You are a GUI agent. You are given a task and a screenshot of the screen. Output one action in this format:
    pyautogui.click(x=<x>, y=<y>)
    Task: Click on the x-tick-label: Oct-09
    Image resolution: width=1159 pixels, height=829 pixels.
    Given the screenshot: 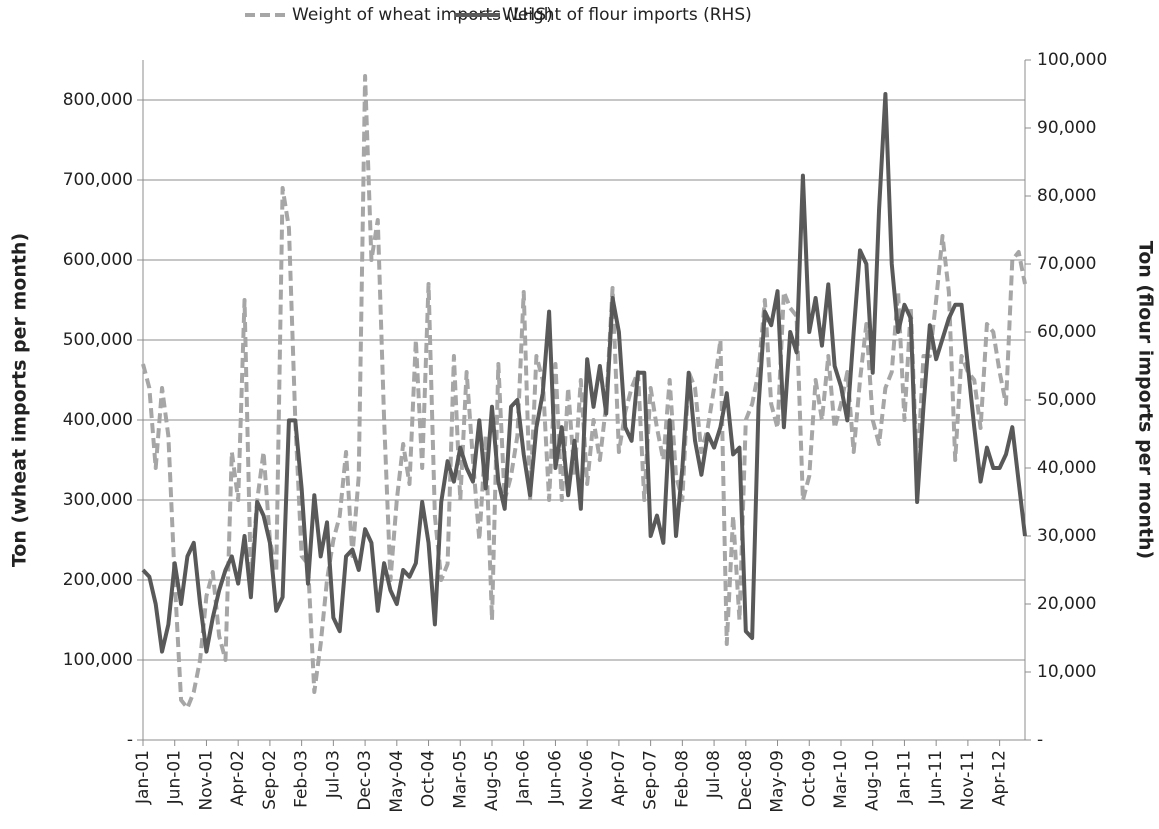 What is the action you would take?
    pyautogui.click(x=809, y=778)
    